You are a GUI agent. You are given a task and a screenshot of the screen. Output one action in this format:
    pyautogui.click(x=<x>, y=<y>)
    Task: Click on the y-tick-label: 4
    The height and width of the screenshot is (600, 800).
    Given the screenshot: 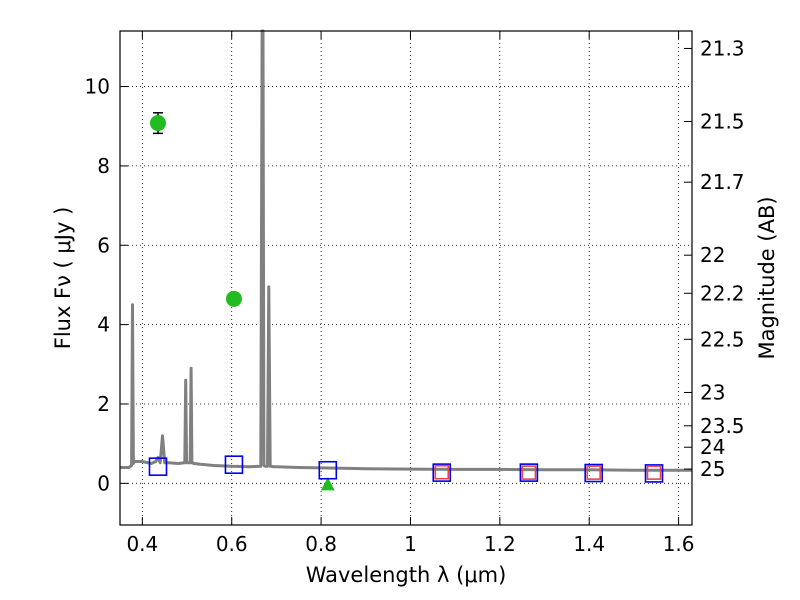 What is the action you would take?
    pyautogui.click(x=103, y=325)
    